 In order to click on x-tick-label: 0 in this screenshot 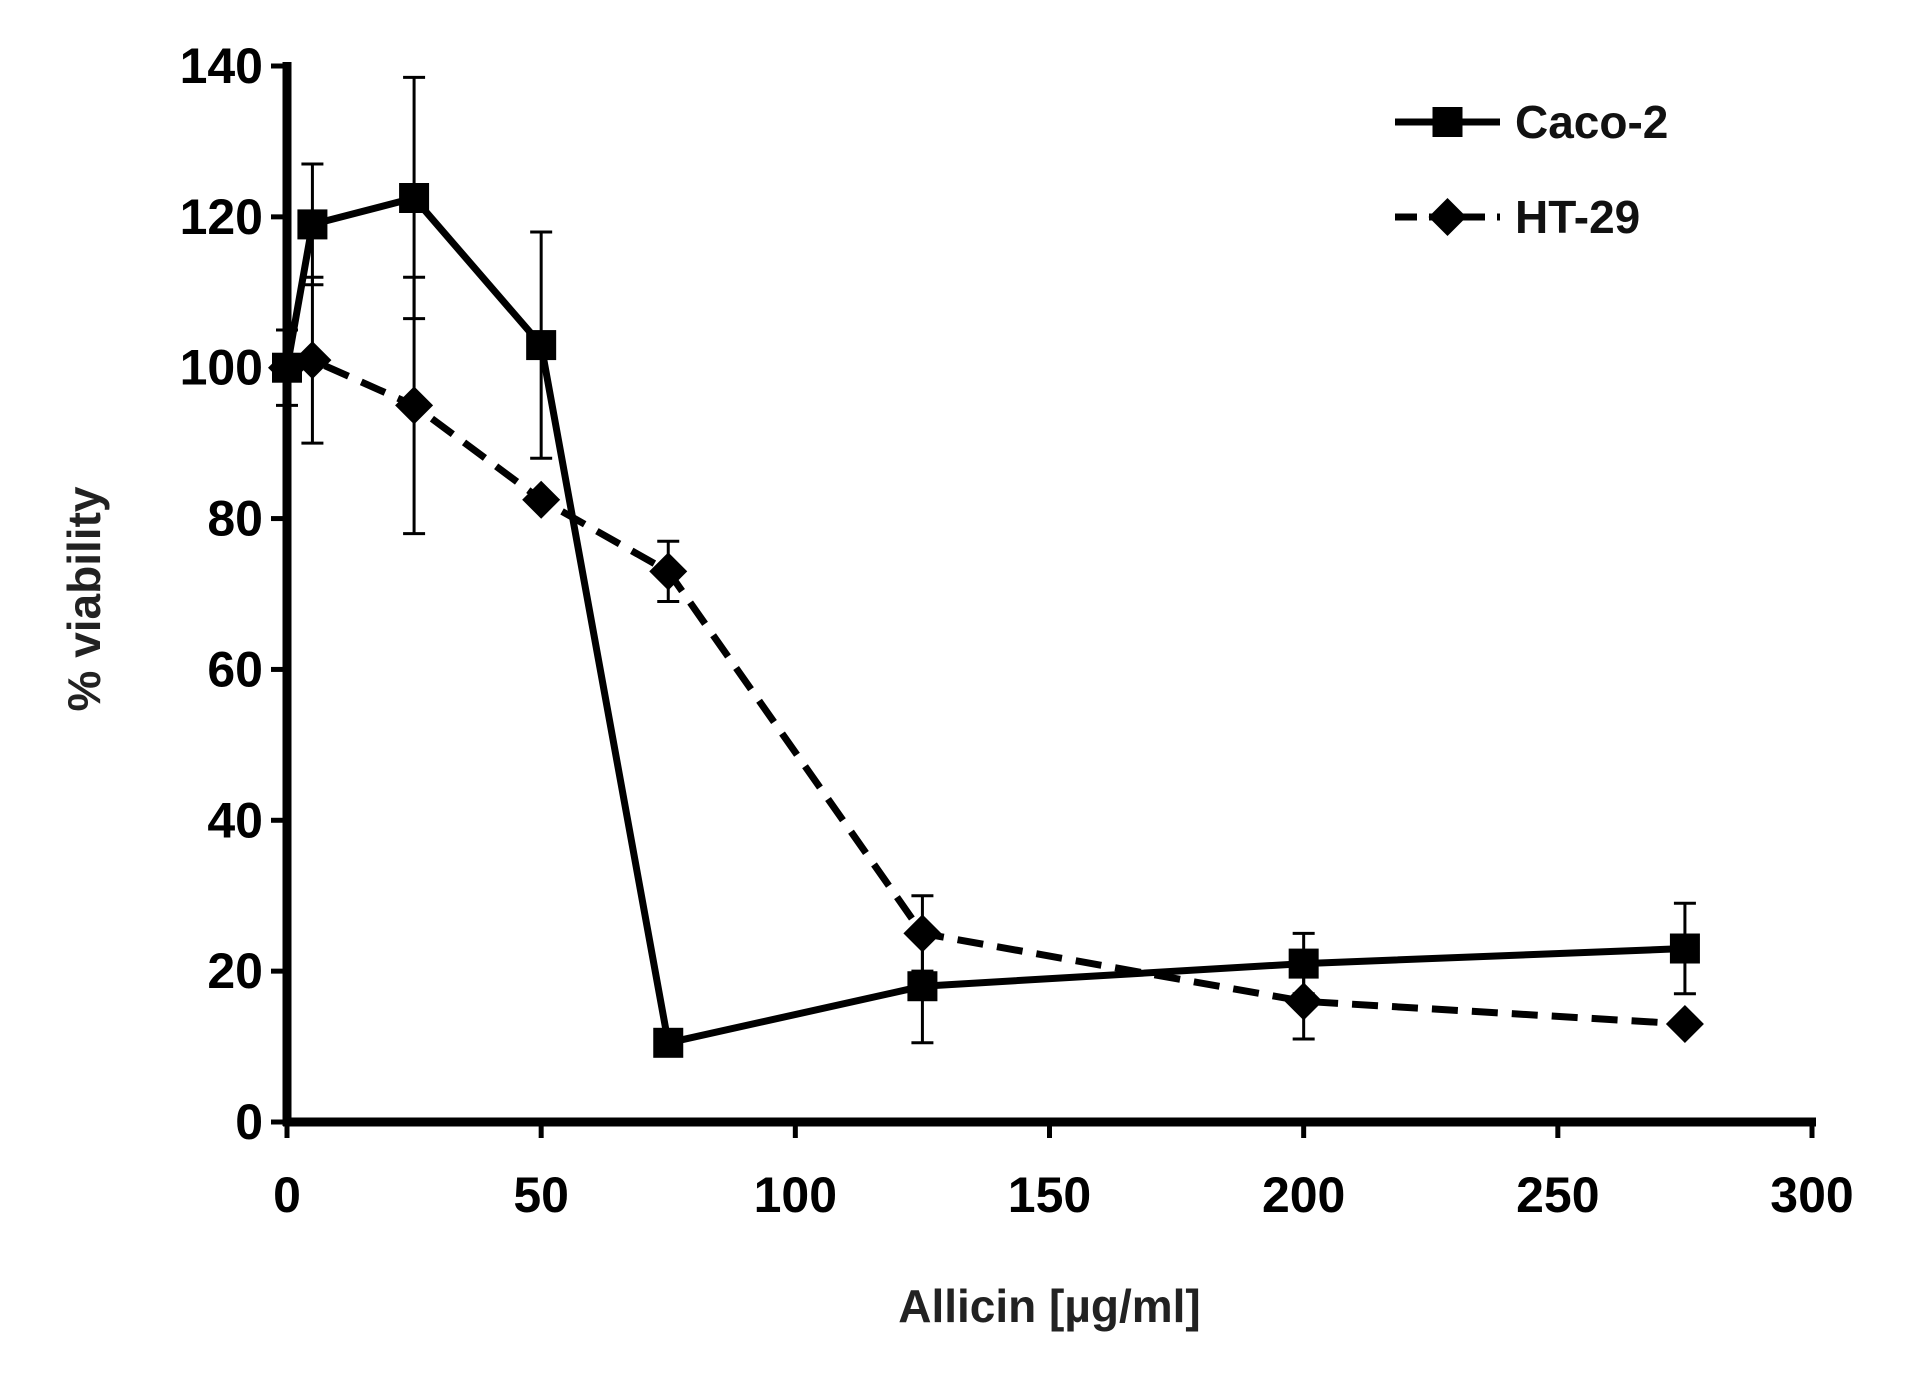, I will do `click(287, 1195)`.